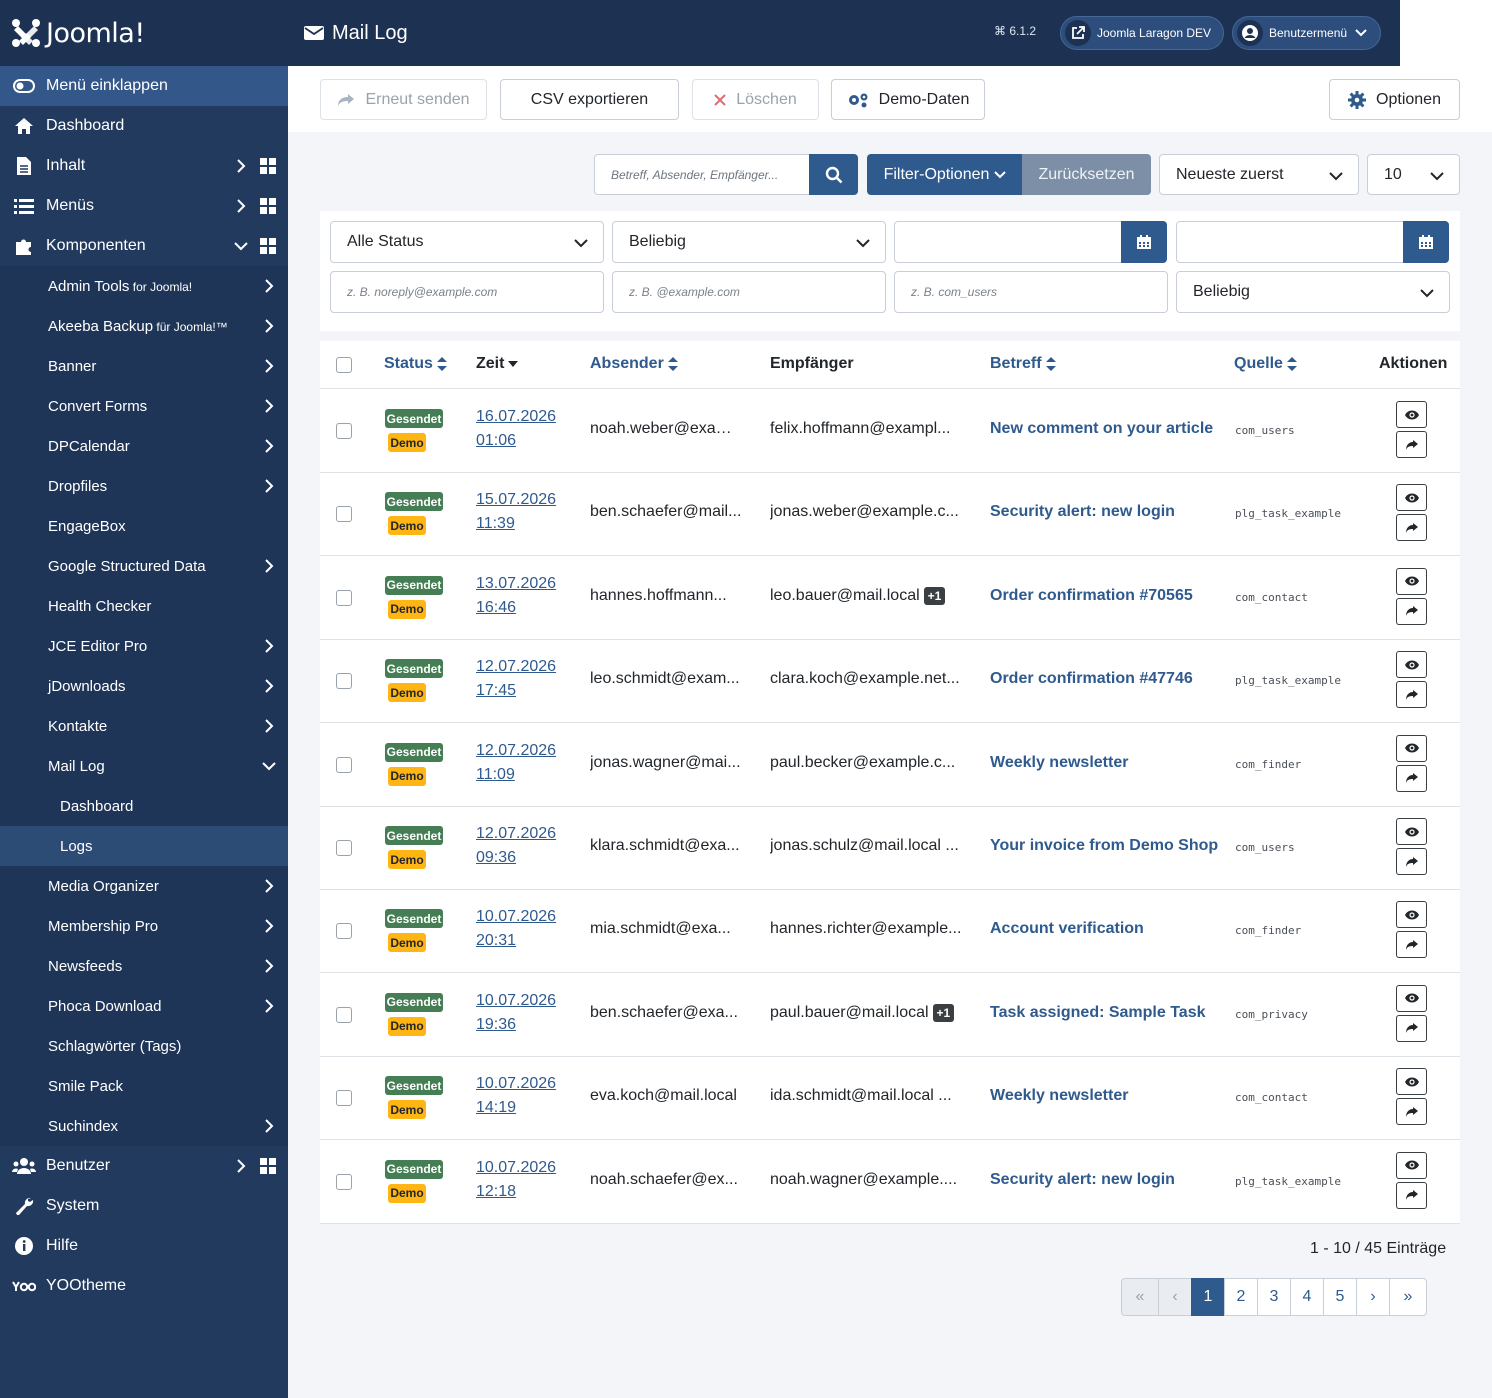 The width and height of the screenshot is (1492, 1398). What do you see at coordinates (1208, 1297) in the screenshot?
I see `page-button: 1` at bounding box center [1208, 1297].